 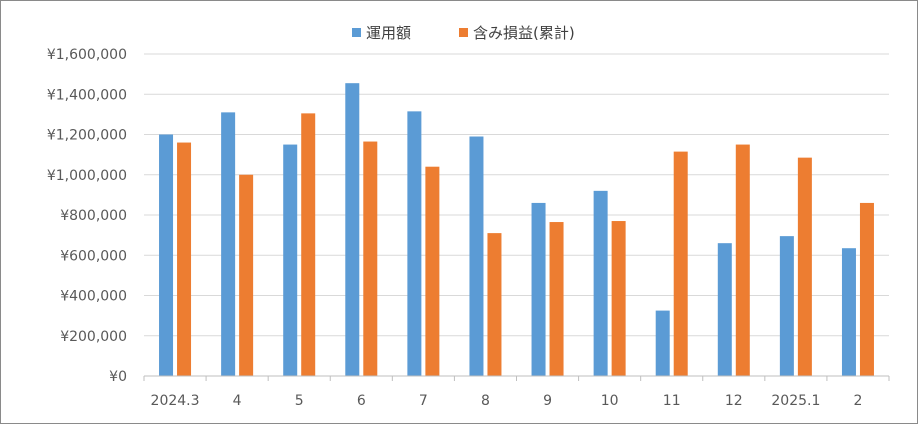 What do you see at coordinates (175, 401) in the screenshot?
I see `x-tick-label: 2024.3` at bounding box center [175, 401].